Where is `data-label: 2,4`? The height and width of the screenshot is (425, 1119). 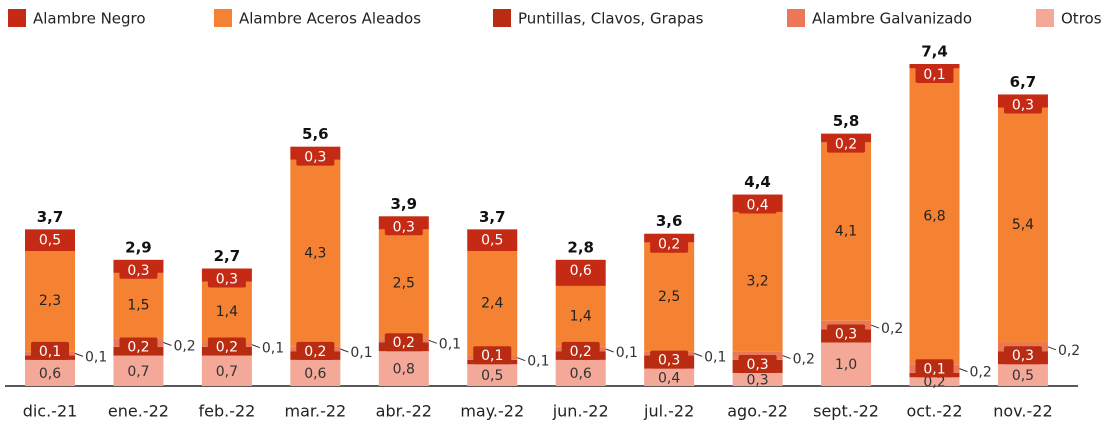
data-label: 2,4 is located at coordinates (492, 303).